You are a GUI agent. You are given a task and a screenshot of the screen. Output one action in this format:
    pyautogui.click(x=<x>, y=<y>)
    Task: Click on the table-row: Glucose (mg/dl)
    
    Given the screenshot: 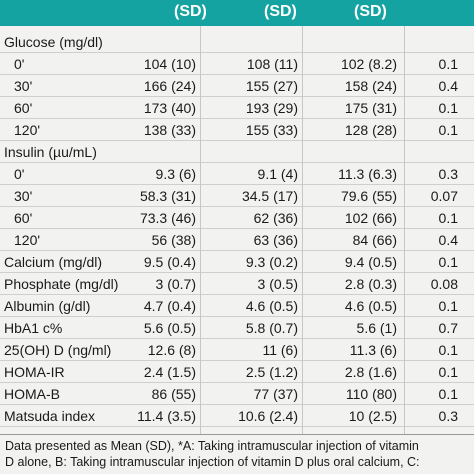 What is the action you would take?
    pyautogui.click(x=237, y=42)
    